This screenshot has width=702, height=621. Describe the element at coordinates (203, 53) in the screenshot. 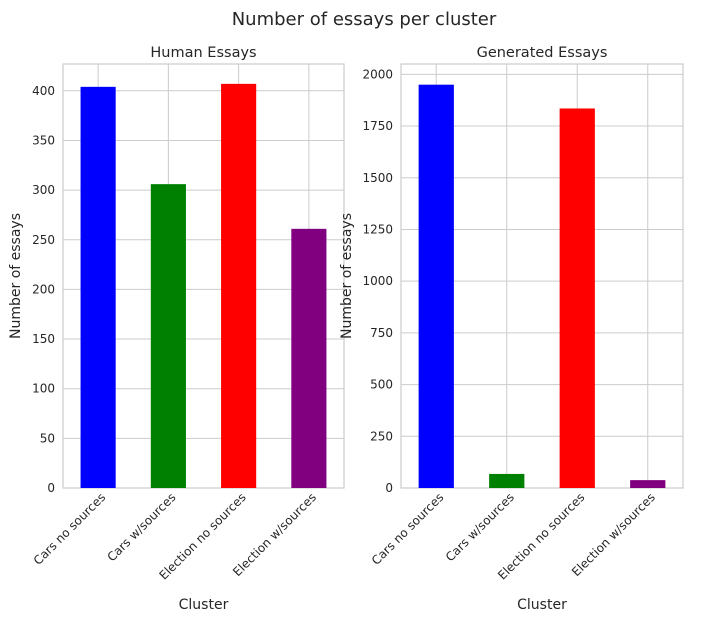

I see `chart-title: Human Essays` at that location.